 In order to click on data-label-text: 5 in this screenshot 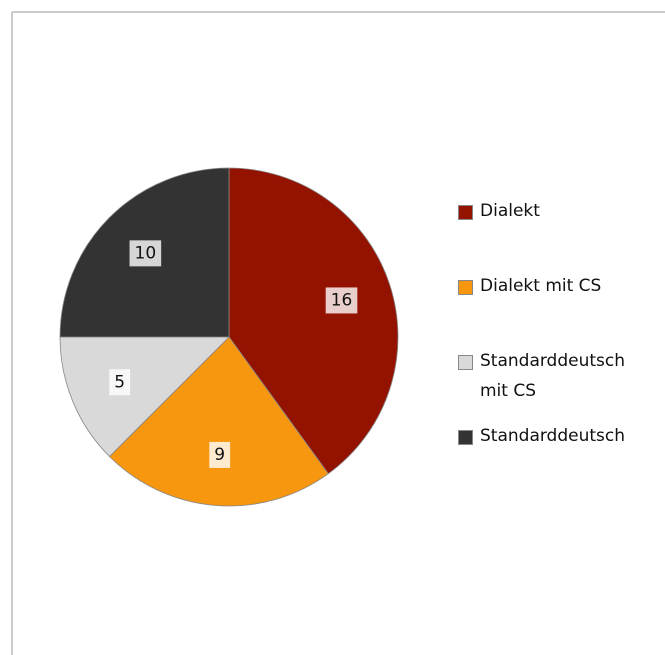, I will do `click(119, 382)`.